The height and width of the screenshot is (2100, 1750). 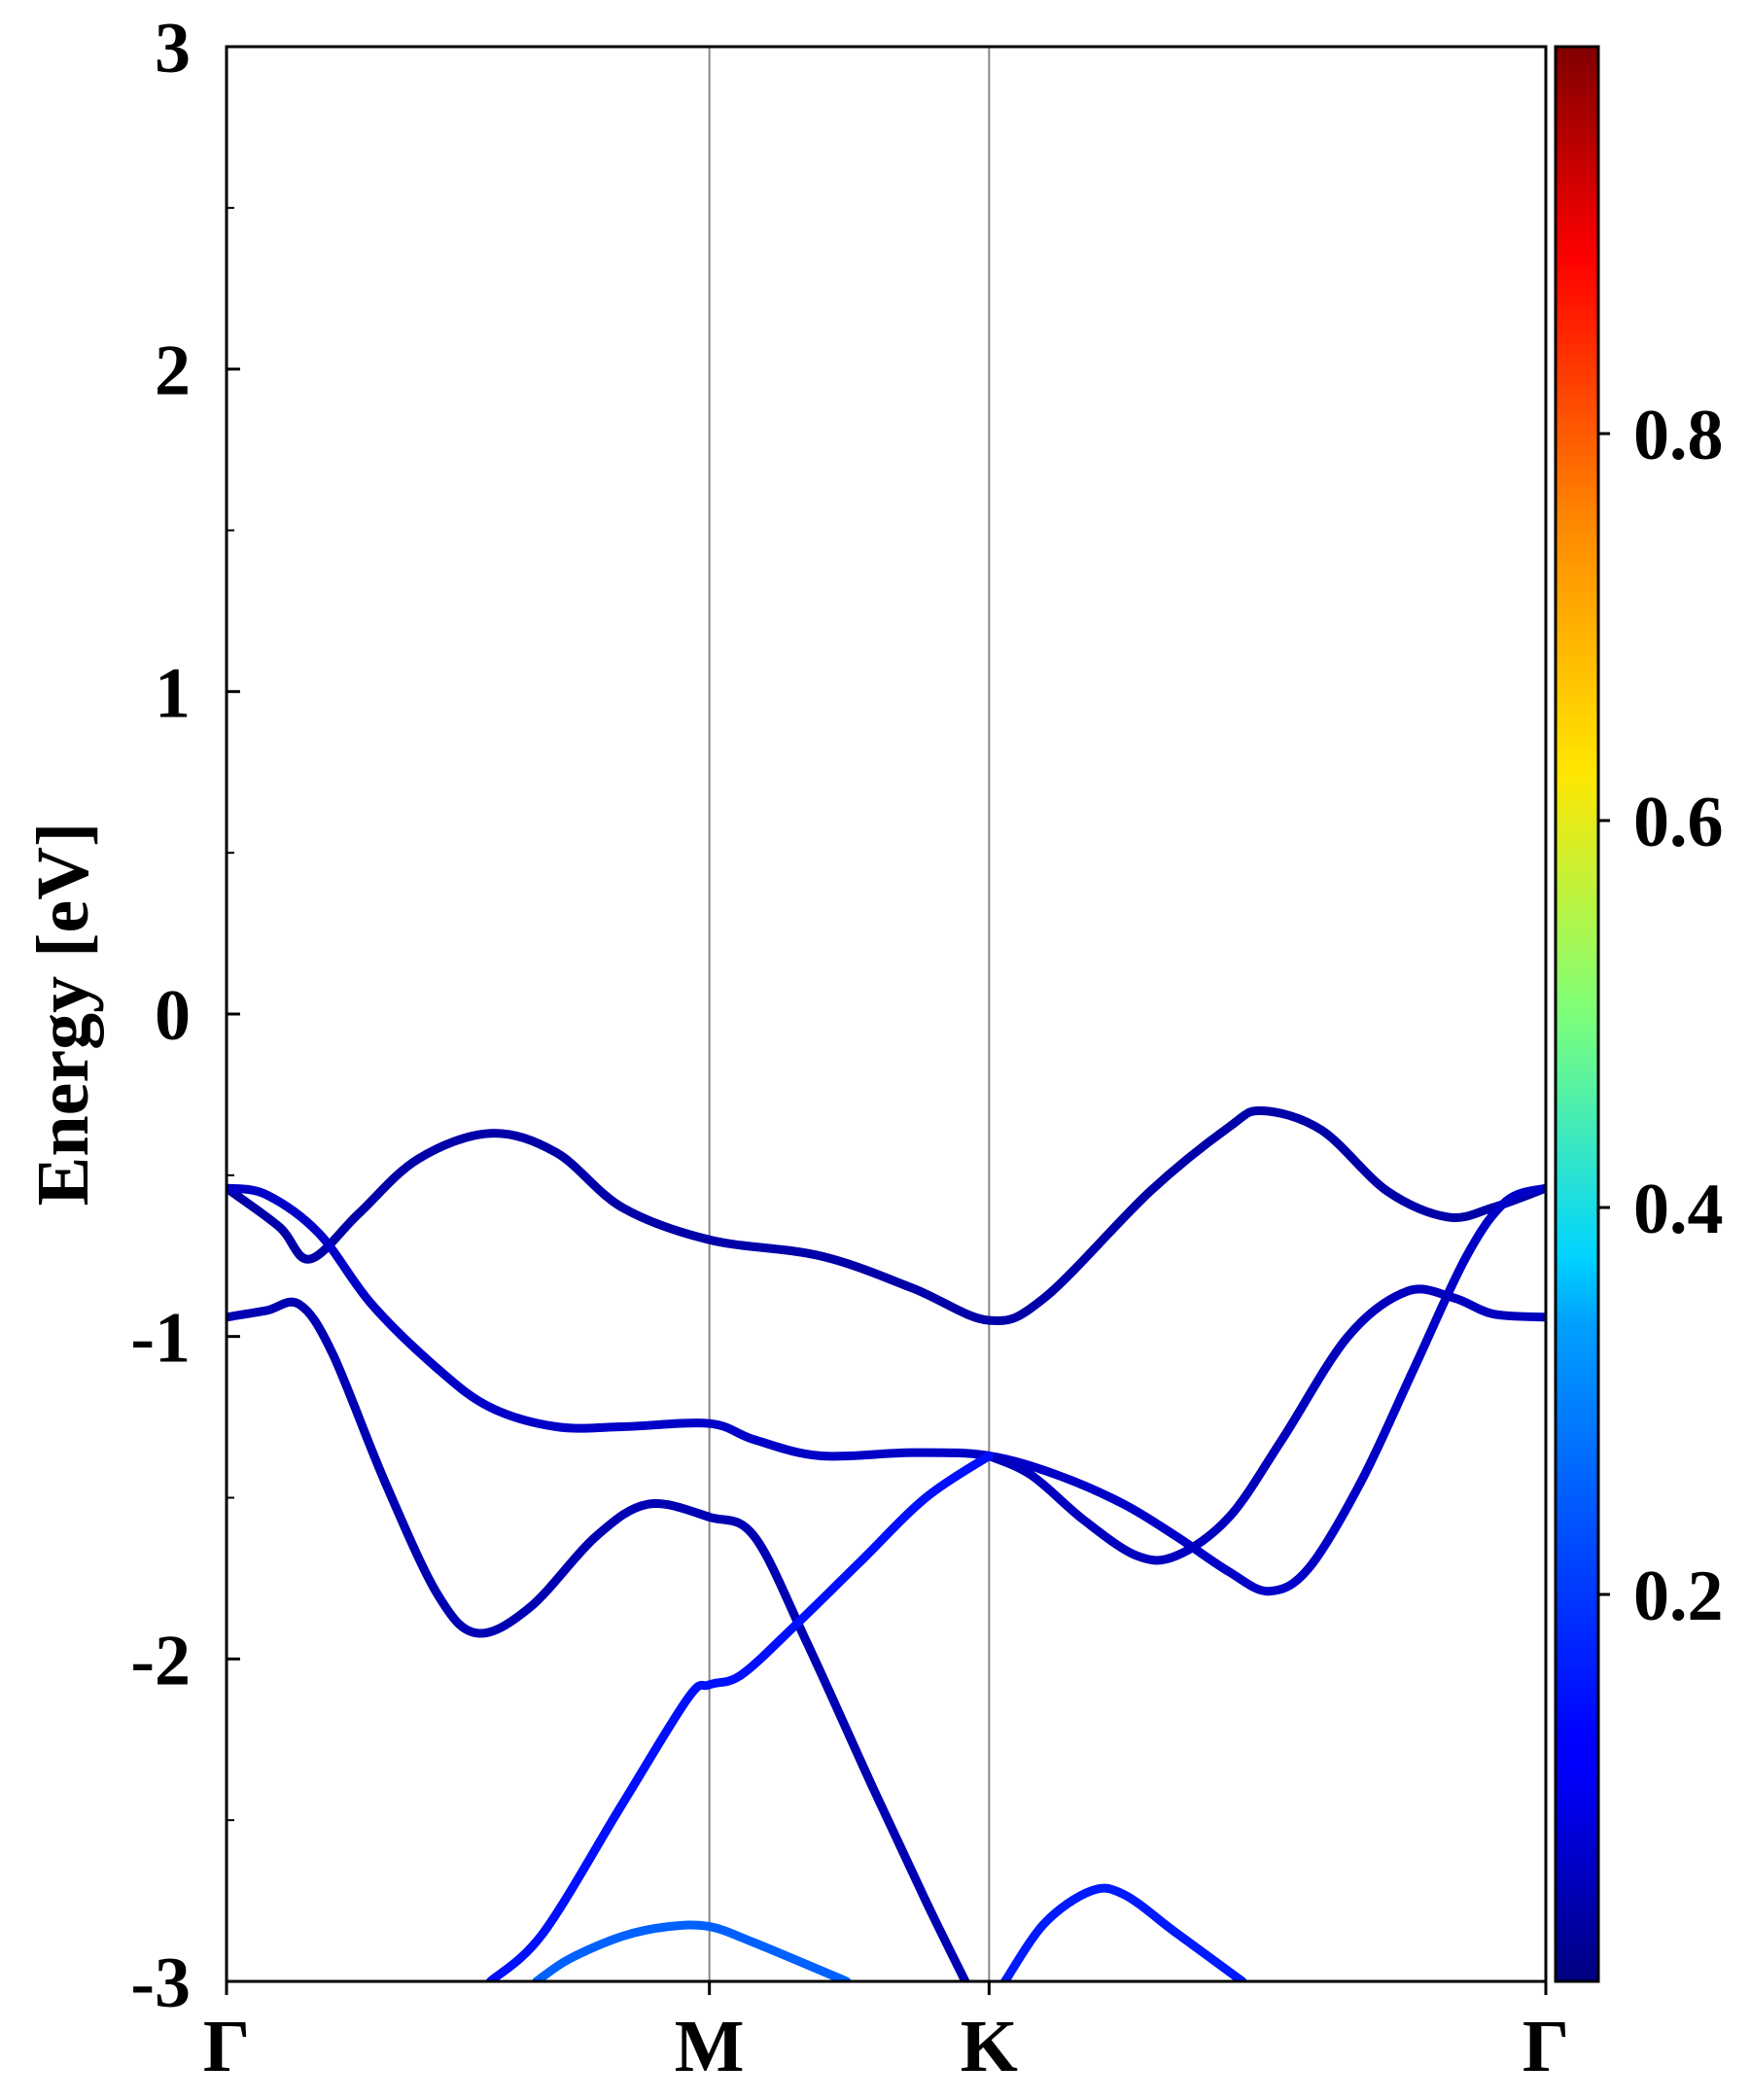 What do you see at coordinates (173, 1016) in the screenshot?
I see `y-tick-label: 0` at bounding box center [173, 1016].